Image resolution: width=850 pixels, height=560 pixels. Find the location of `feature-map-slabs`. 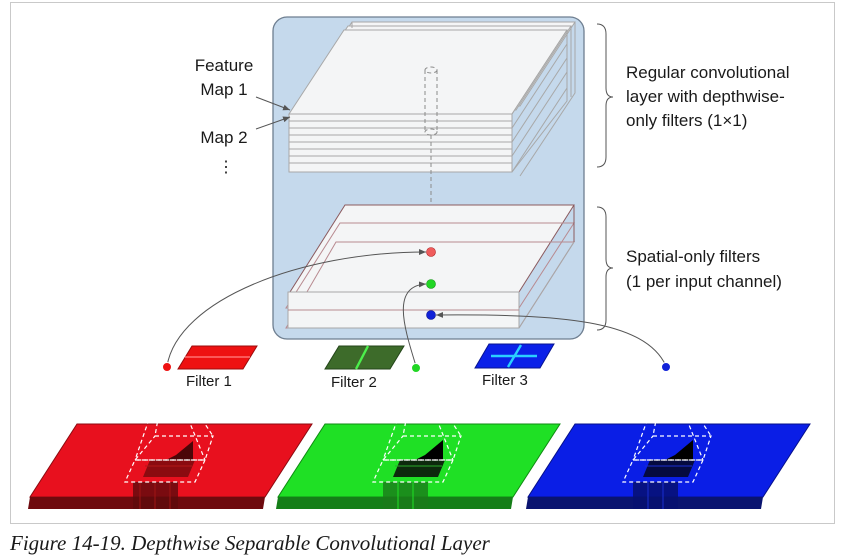

feature-map-slabs is located at coordinates (432, 99).